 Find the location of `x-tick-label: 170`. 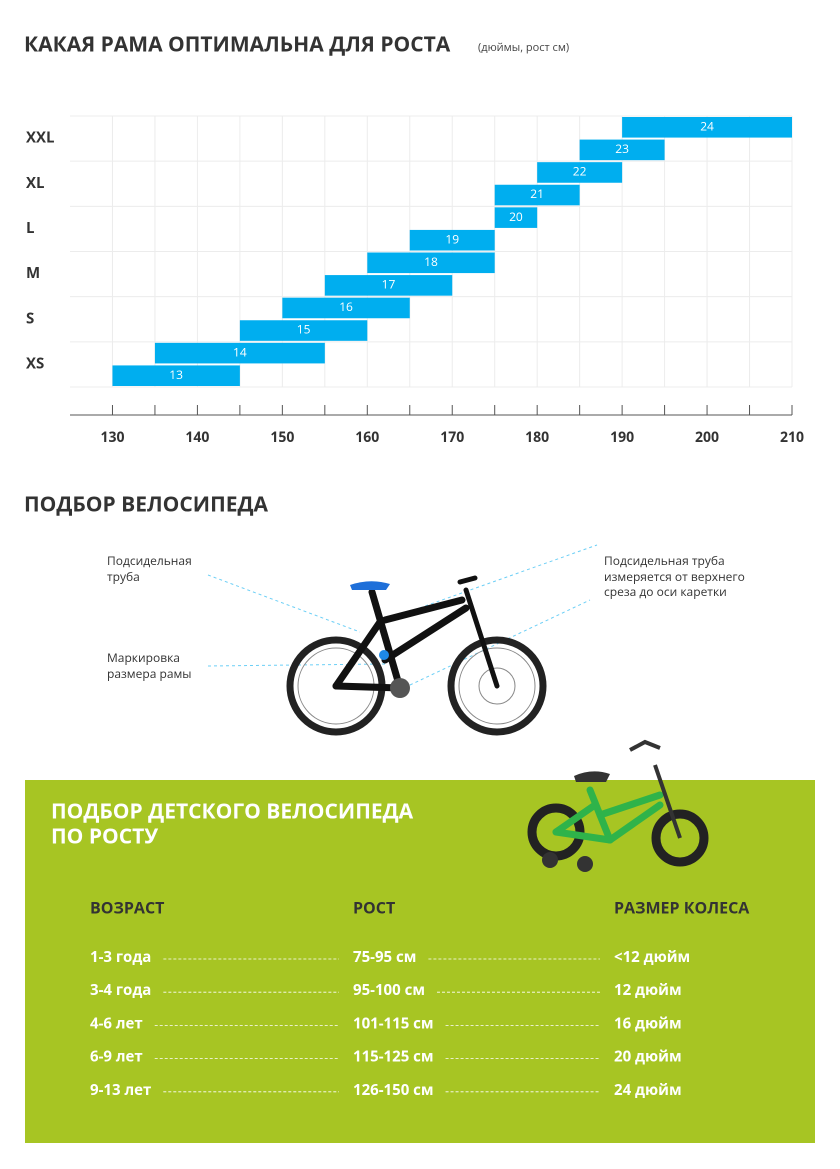

x-tick-label: 170 is located at coordinates (452, 437).